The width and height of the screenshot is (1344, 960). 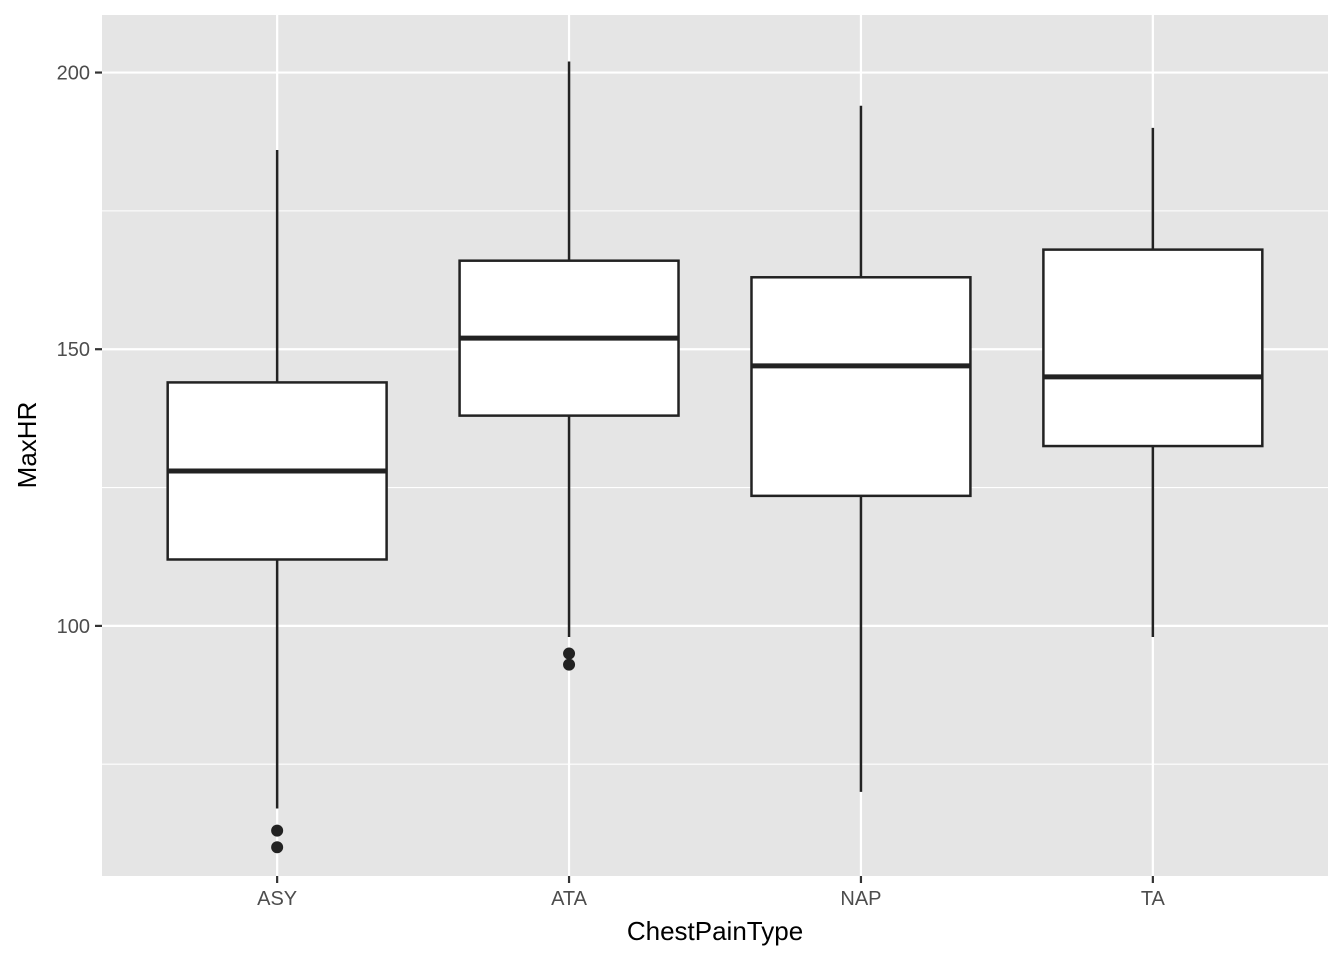 I want to click on box-asy, so click(x=277, y=502).